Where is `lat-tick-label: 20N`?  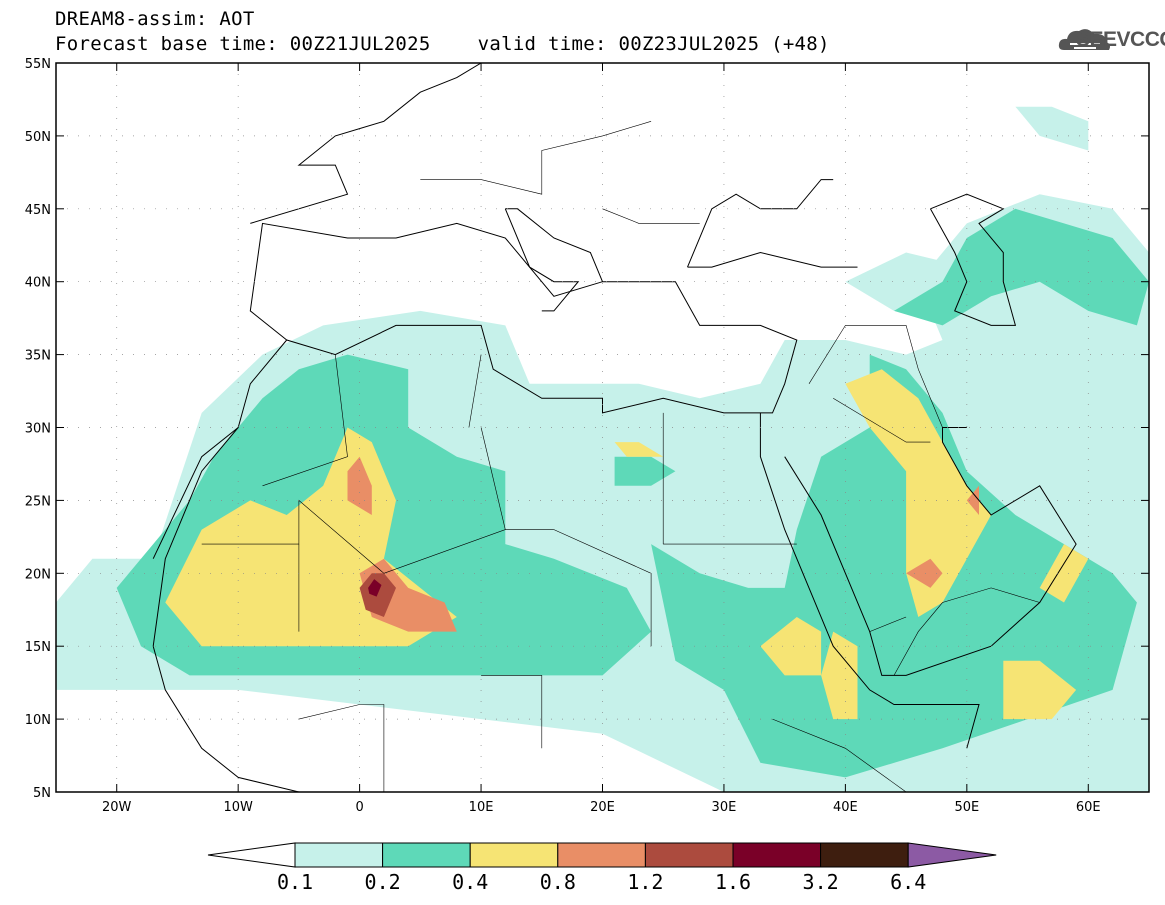 lat-tick-label: 20N is located at coordinates (38, 574).